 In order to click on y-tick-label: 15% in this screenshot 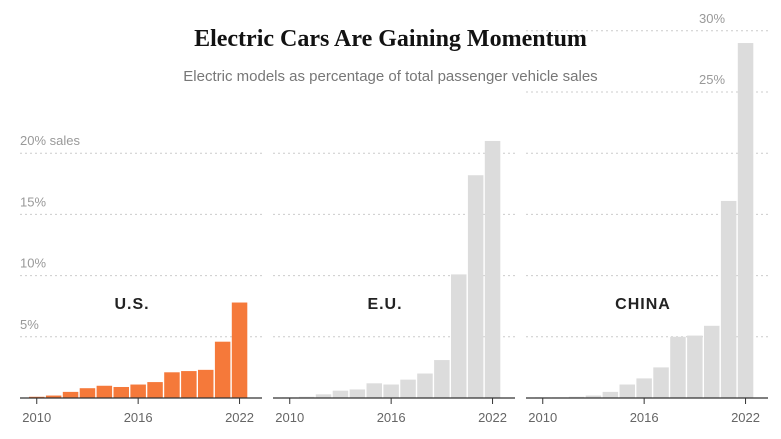, I will do `click(33, 201)`.